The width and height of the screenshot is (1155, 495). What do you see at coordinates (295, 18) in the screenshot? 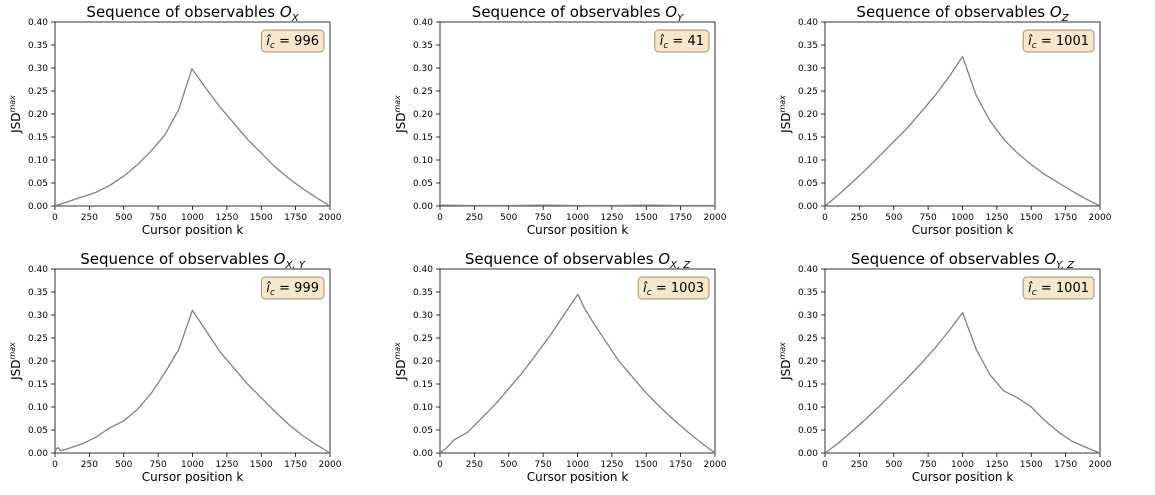
I see `title-subscript: X` at bounding box center [295, 18].